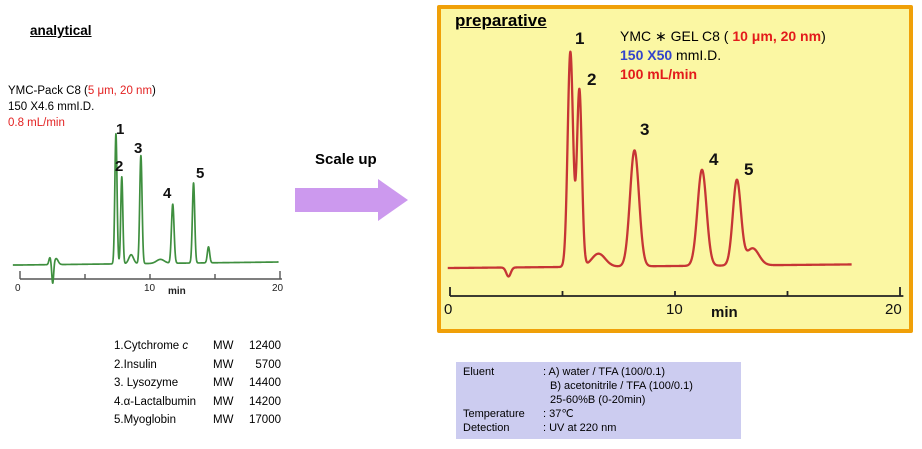  I want to click on preparative-tick-20: 20, so click(893, 309).